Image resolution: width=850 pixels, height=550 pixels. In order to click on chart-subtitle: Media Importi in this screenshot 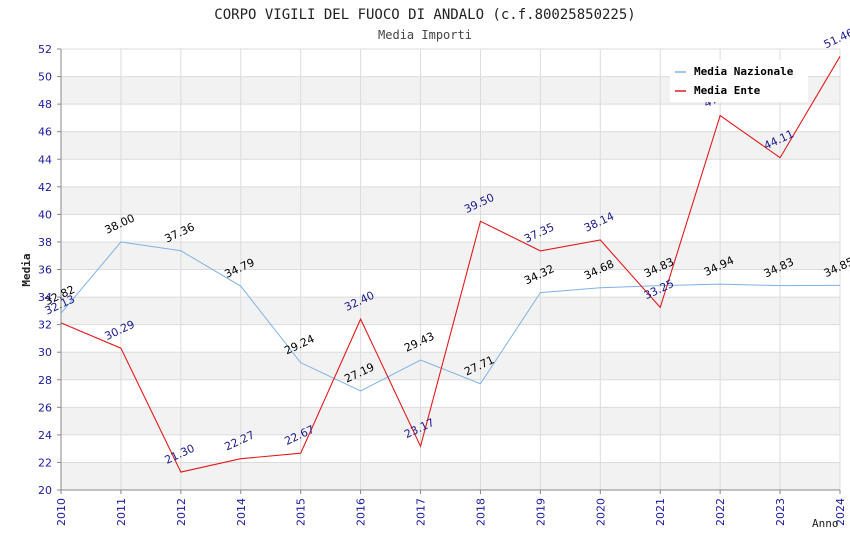, I will do `click(425, 35)`.